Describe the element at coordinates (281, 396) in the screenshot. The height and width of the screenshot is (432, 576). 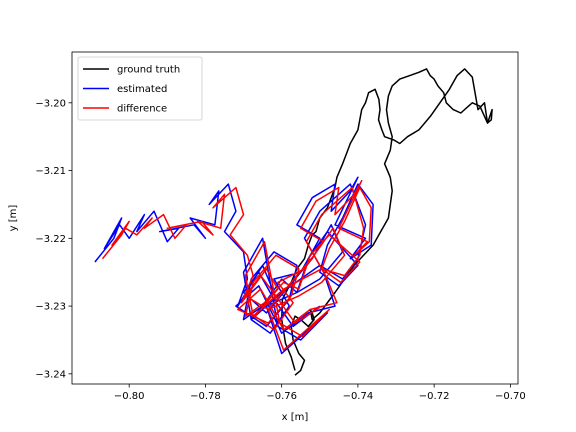
I see `x-tick-label: −0.76` at that location.